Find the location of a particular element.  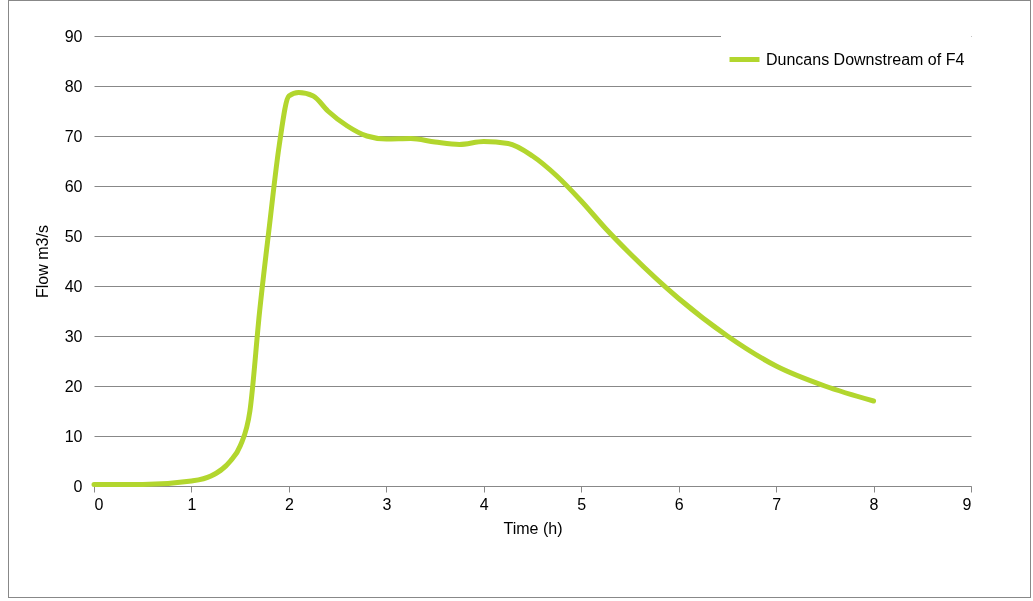

x-tick-label: 2 is located at coordinates (289, 504).